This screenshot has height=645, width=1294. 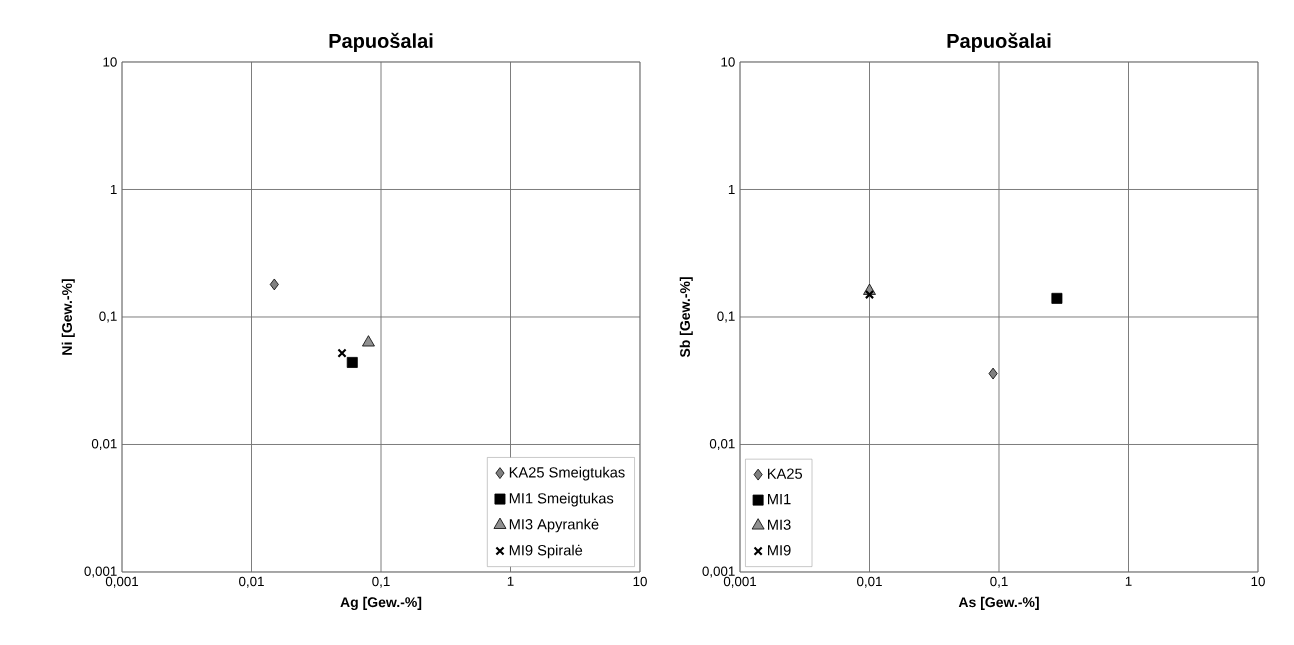 I want to click on legend-label: KA25, so click(x=785, y=473).